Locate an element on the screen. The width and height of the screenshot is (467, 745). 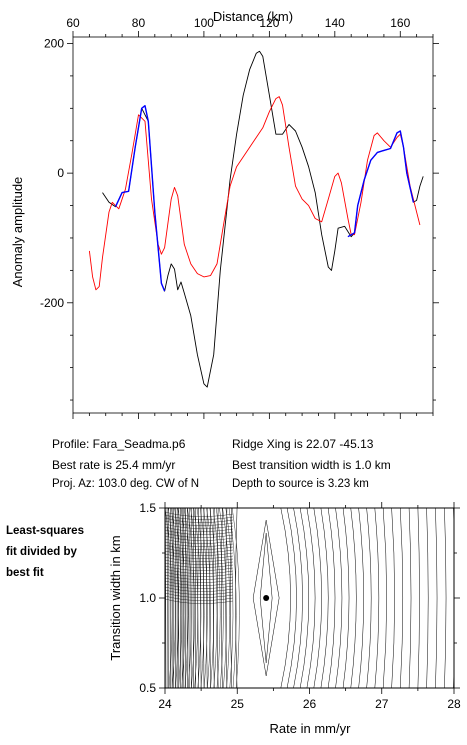
contour-y-tick-label: 1.5 is located at coordinates (147, 508).